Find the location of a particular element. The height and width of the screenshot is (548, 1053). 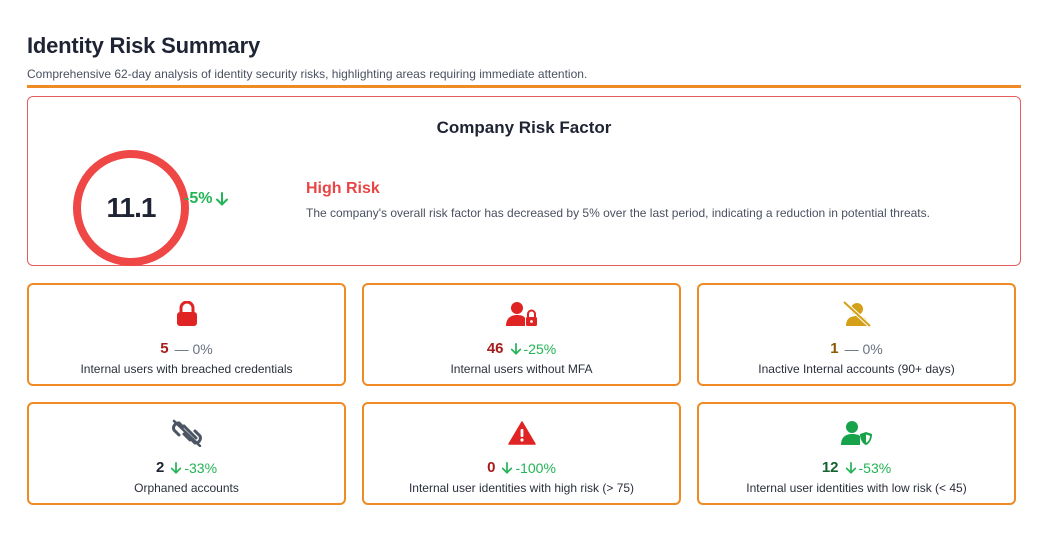

metric-change: -33% is located at coordinates (193, 468).